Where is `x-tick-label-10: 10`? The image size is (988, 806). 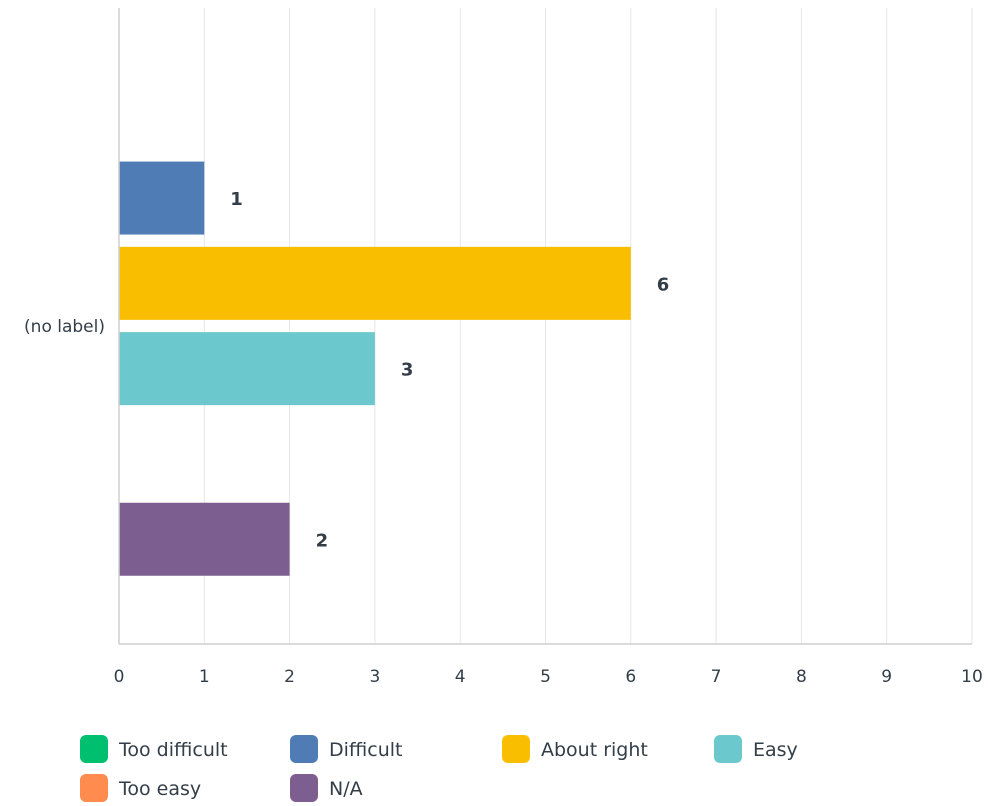
x-tick-label-10: 10 is located at coordinates (972, 677).